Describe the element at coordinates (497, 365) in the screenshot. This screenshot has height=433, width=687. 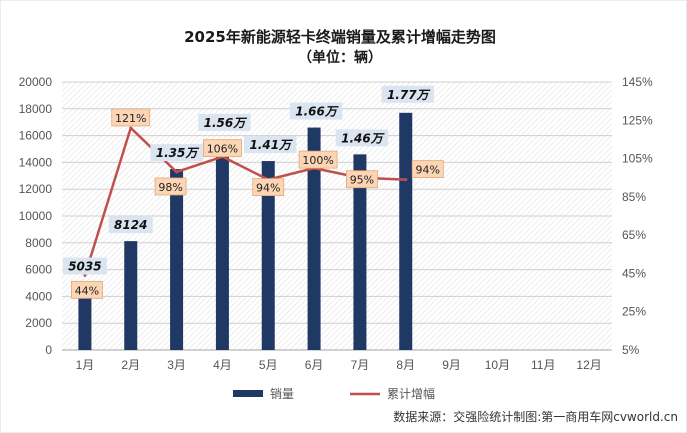
I see `x-tick-label: 10月` at that location.